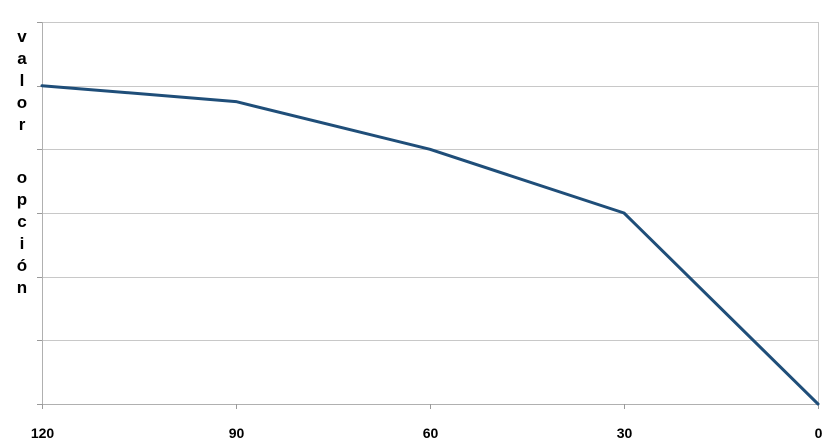  I want to click on y-axis-label-letter: v, so click(22, 36).